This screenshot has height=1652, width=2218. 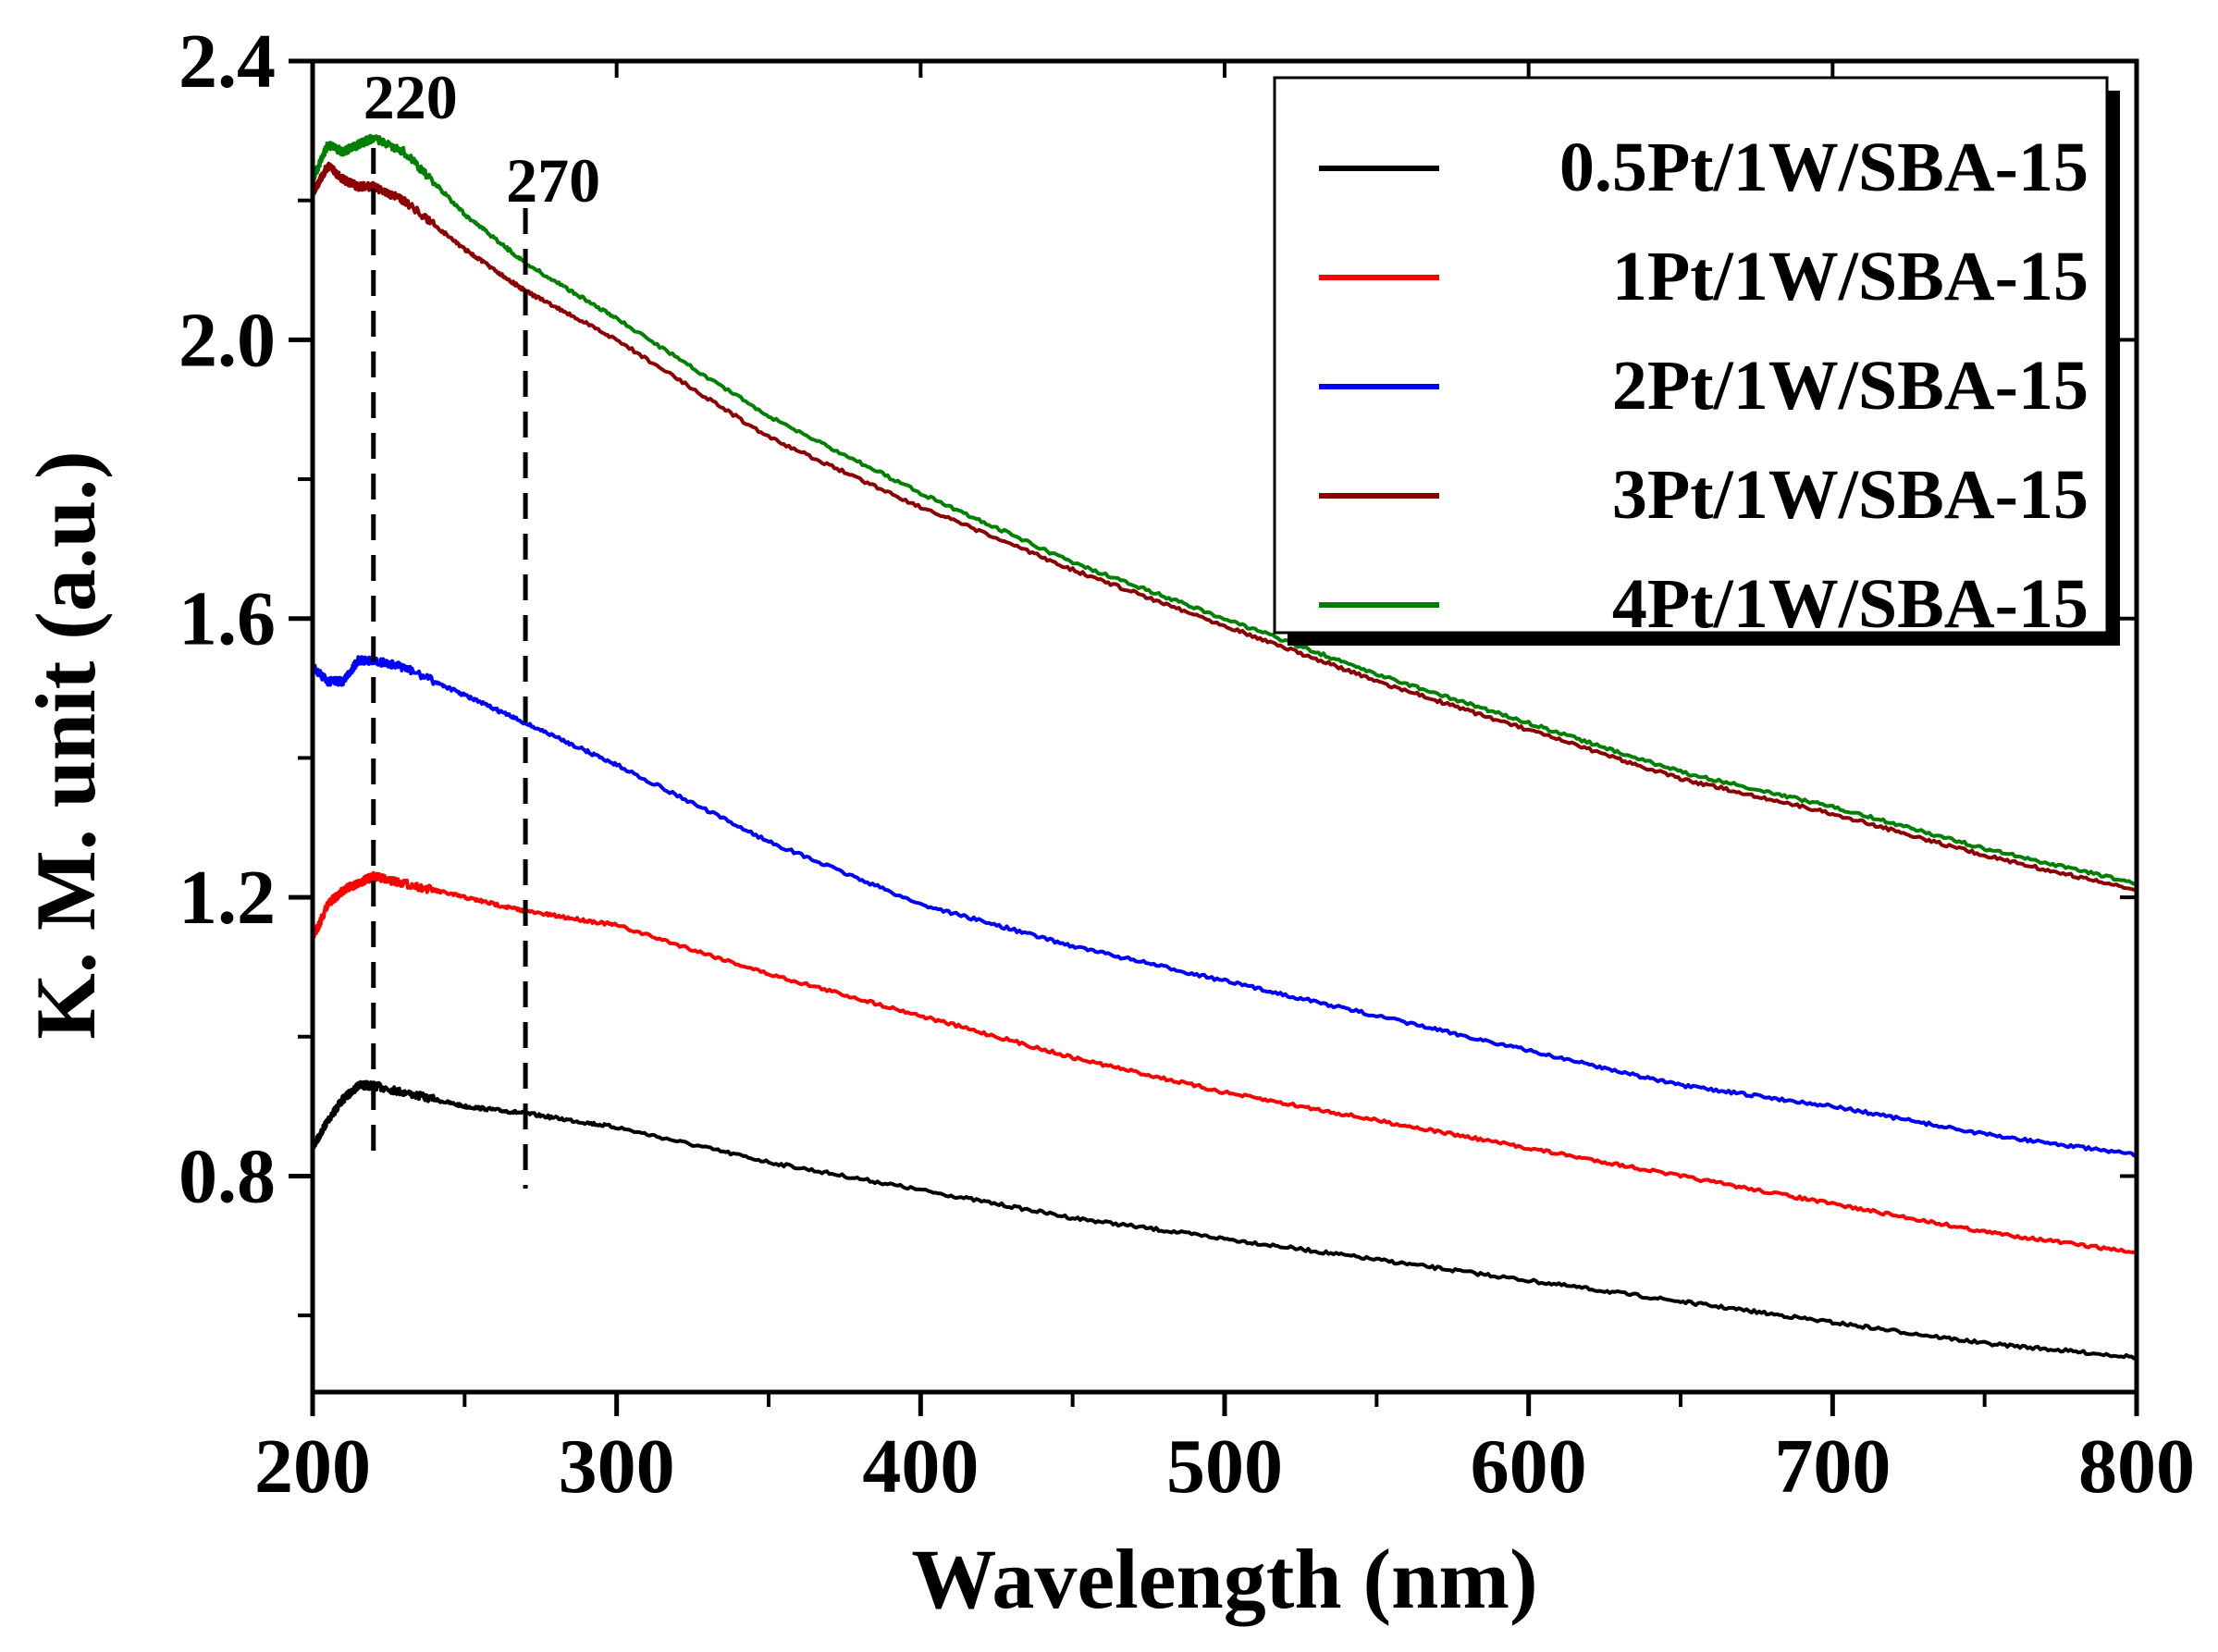 What do you see at coordinates (2136, 1467) in the screenshot?
I see `x-tick-label-800: 800` at bounding box center [2136, 1467].